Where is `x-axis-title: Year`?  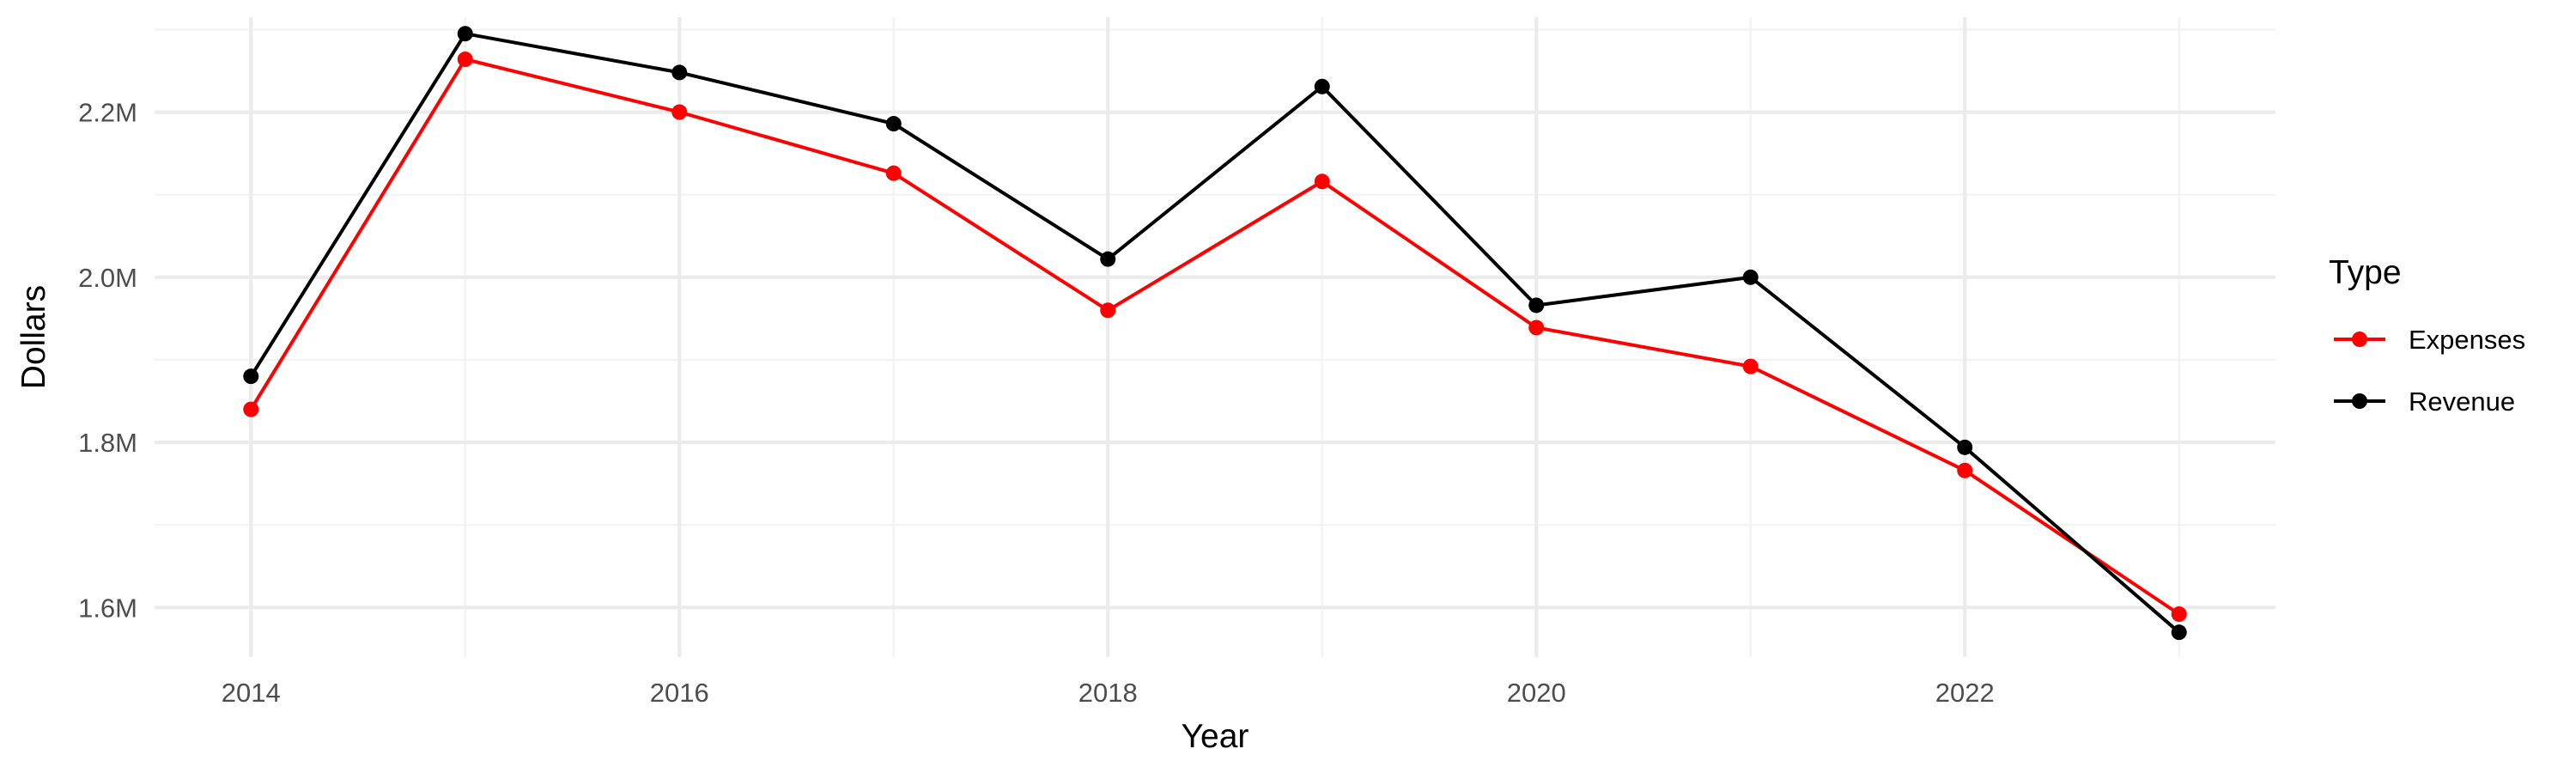 x-axis-title: Year is located at coordinates (1215, 736).